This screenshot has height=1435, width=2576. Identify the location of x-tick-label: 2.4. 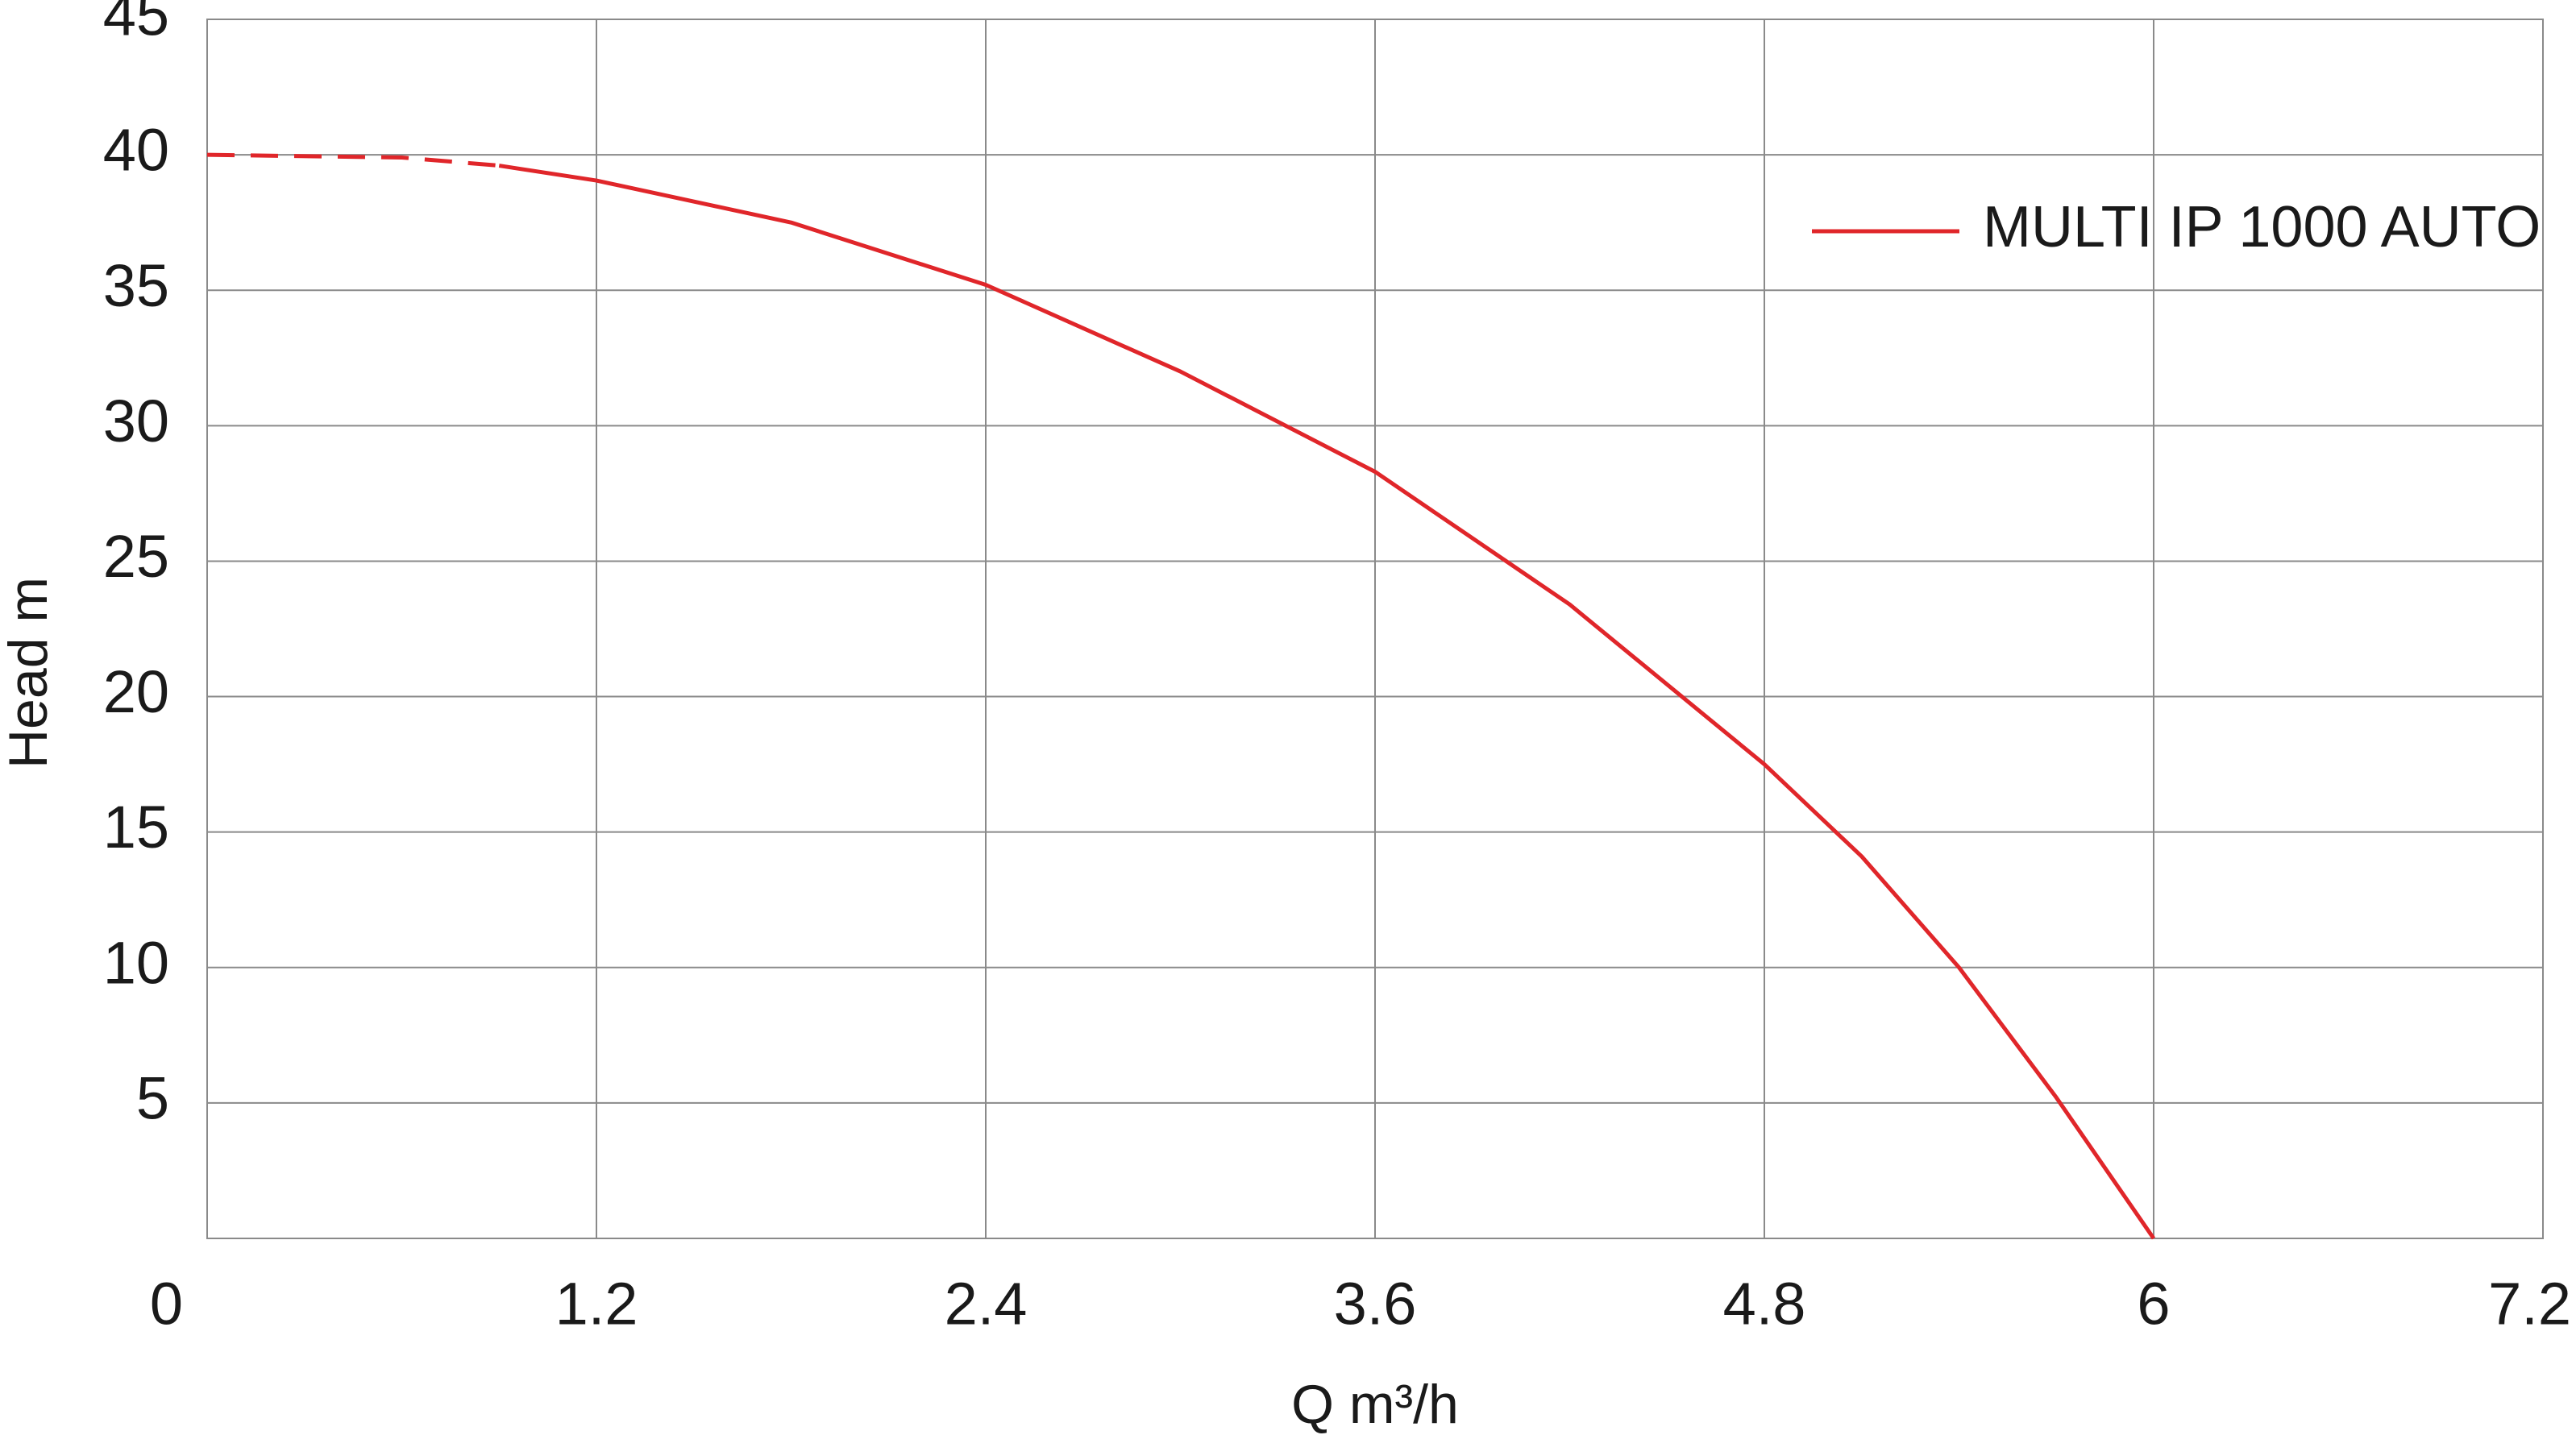
(986, 1304).